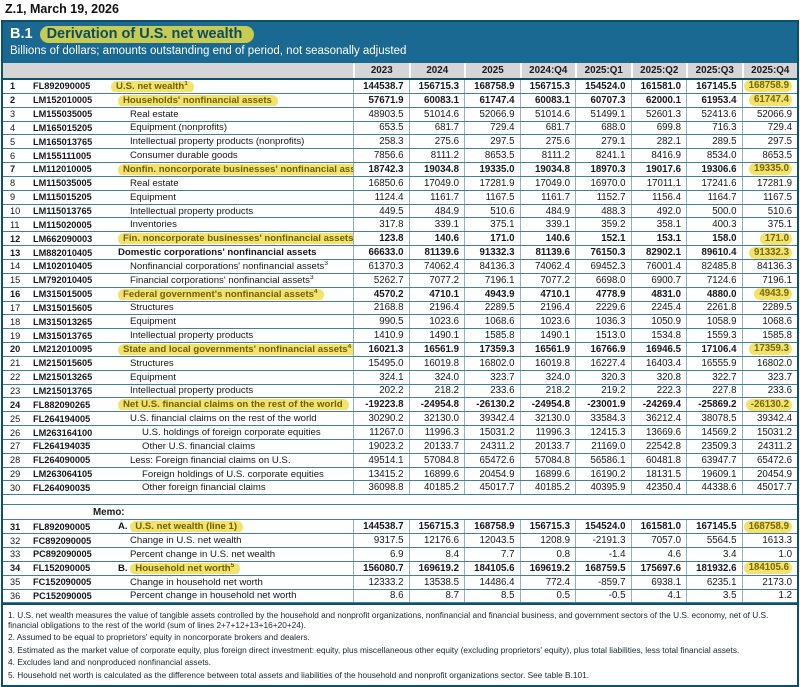  What do you see at coordinates (15, 418) in the screenshot?
I see `line-number: 25` at bounding box center [15, 418].